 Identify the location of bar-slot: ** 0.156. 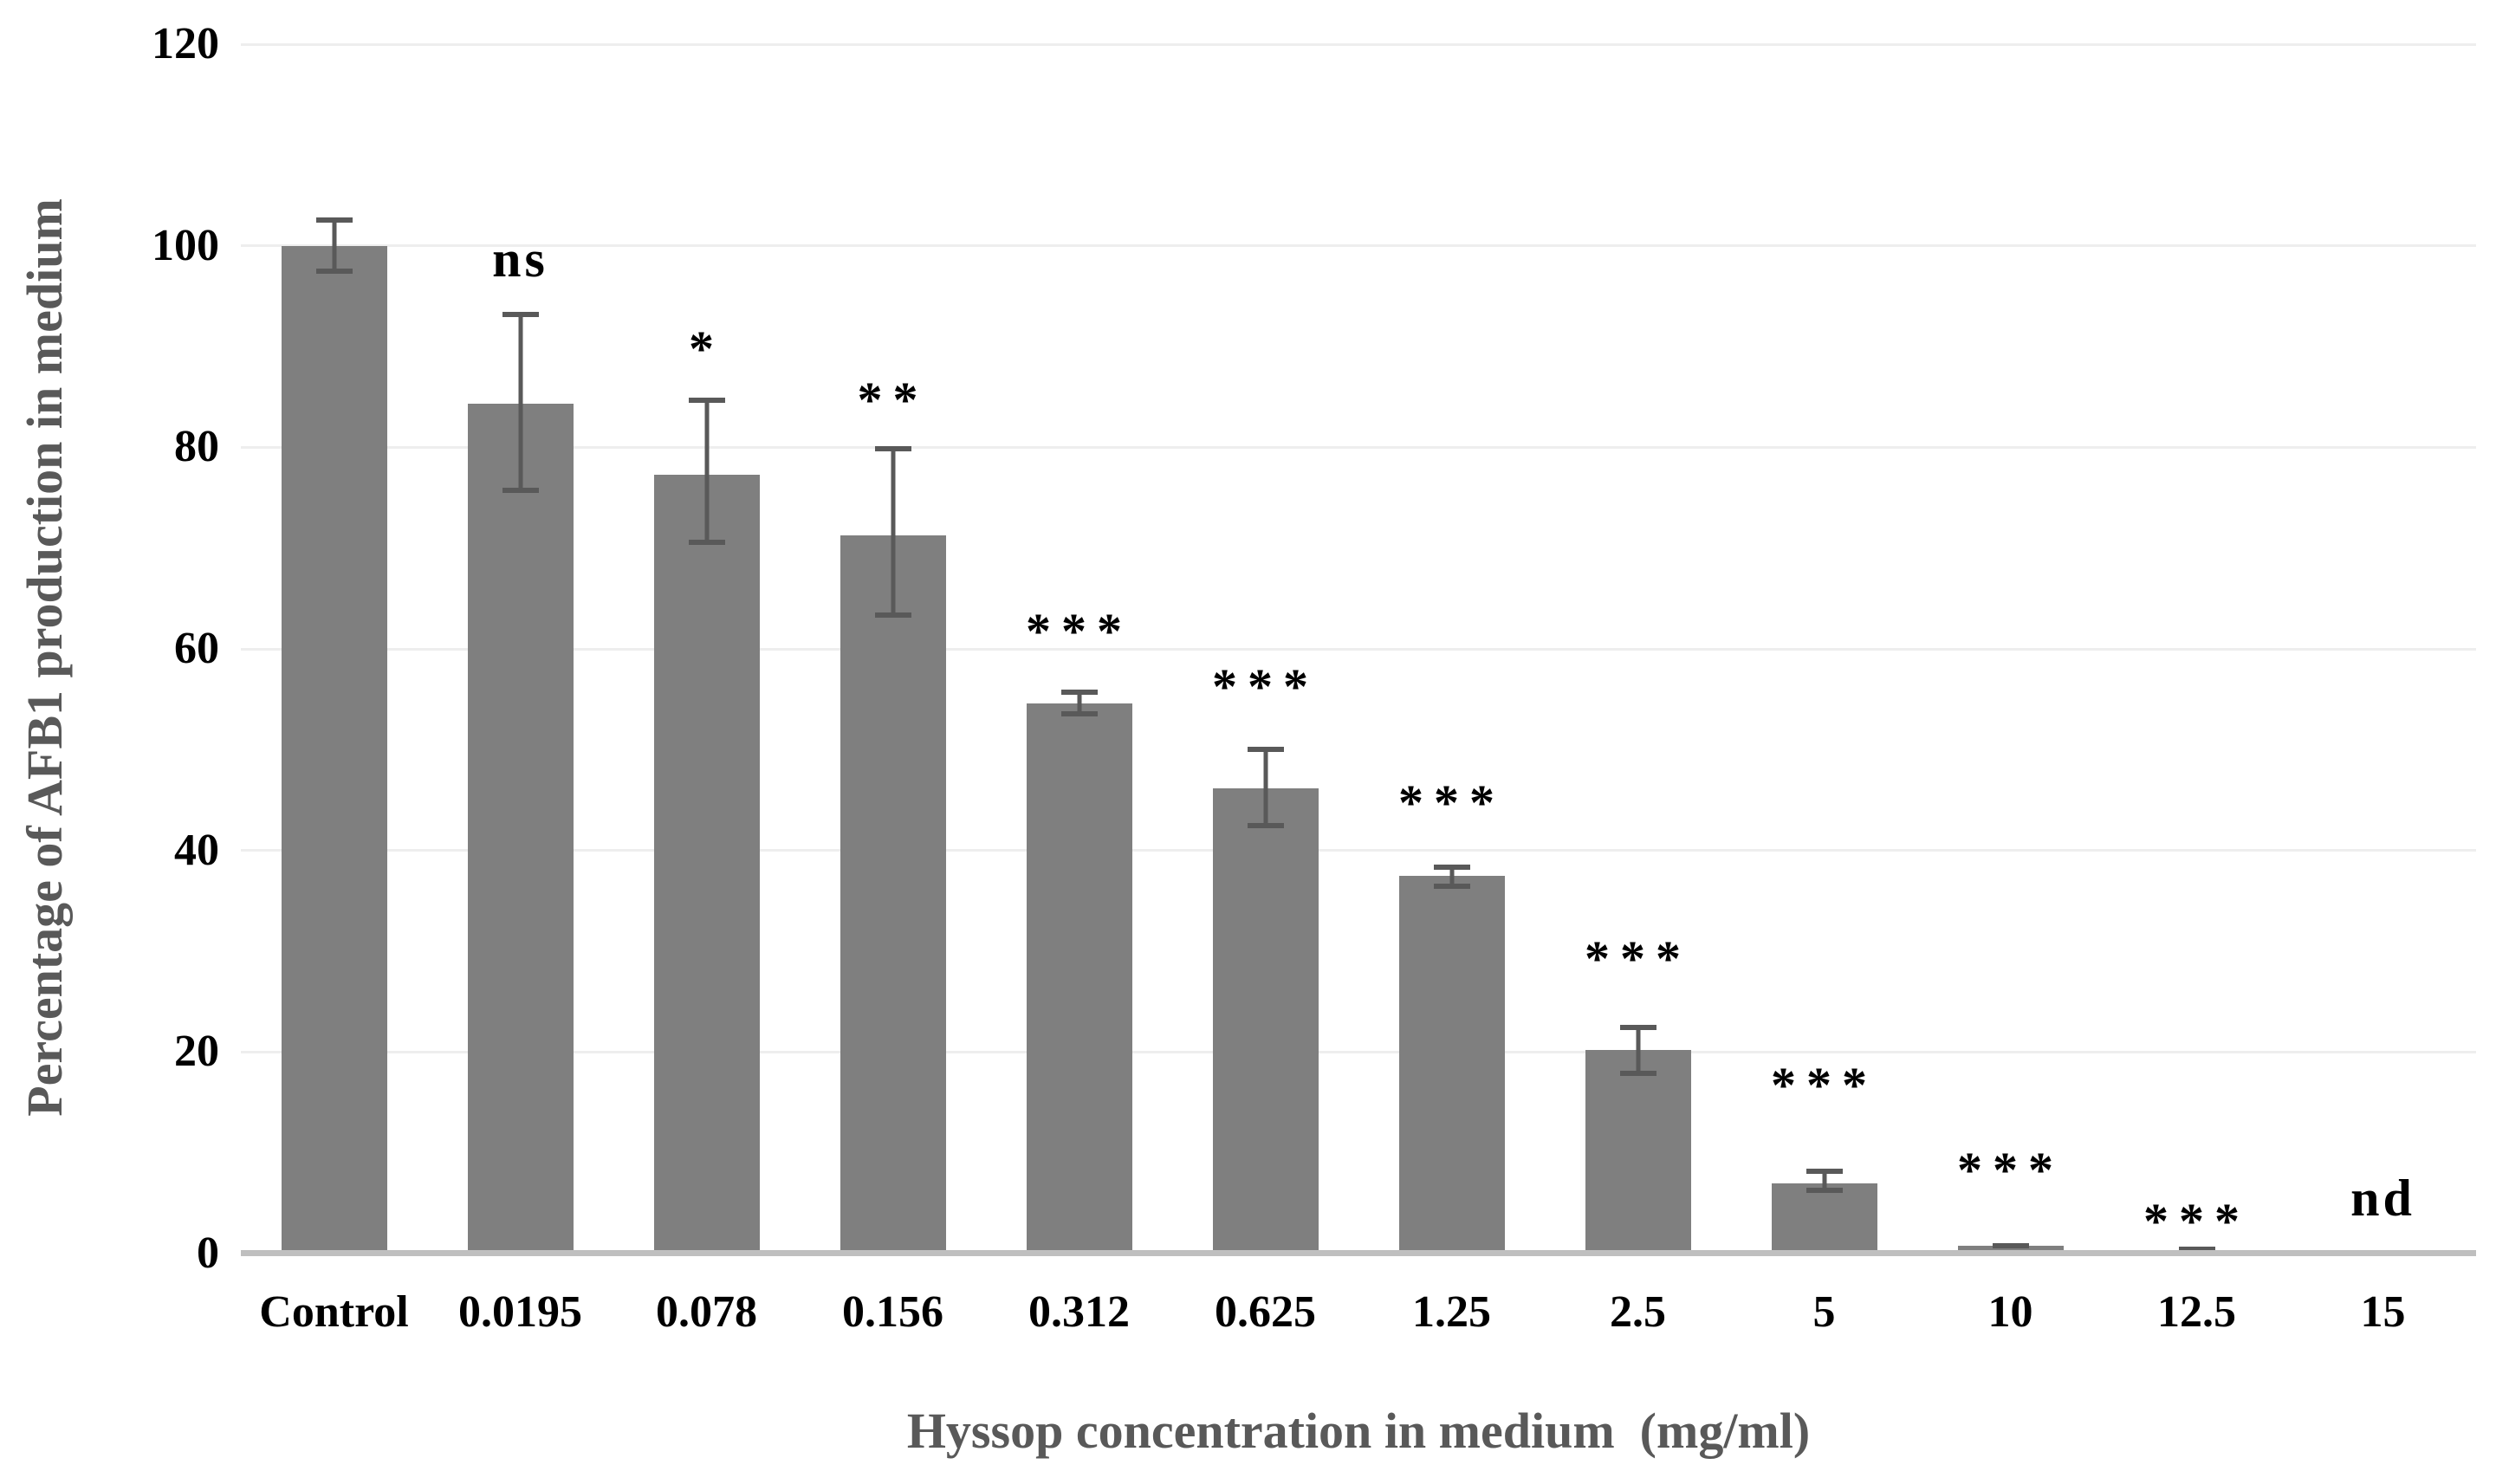
(893, 689).